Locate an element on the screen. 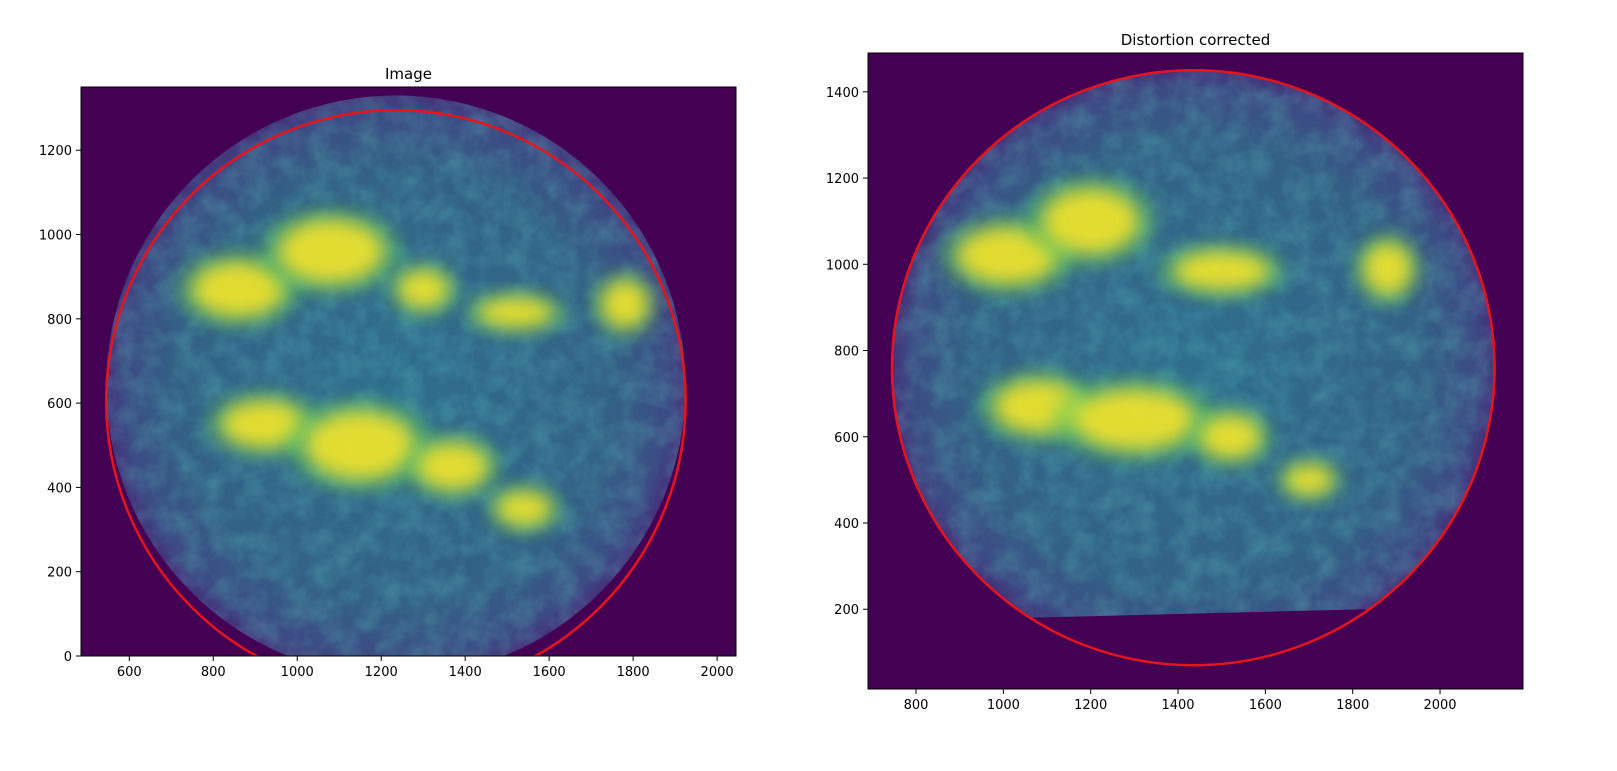 This screenshot has width=1617, height=771. chart-title: Image is located at coordinates (408, 74).